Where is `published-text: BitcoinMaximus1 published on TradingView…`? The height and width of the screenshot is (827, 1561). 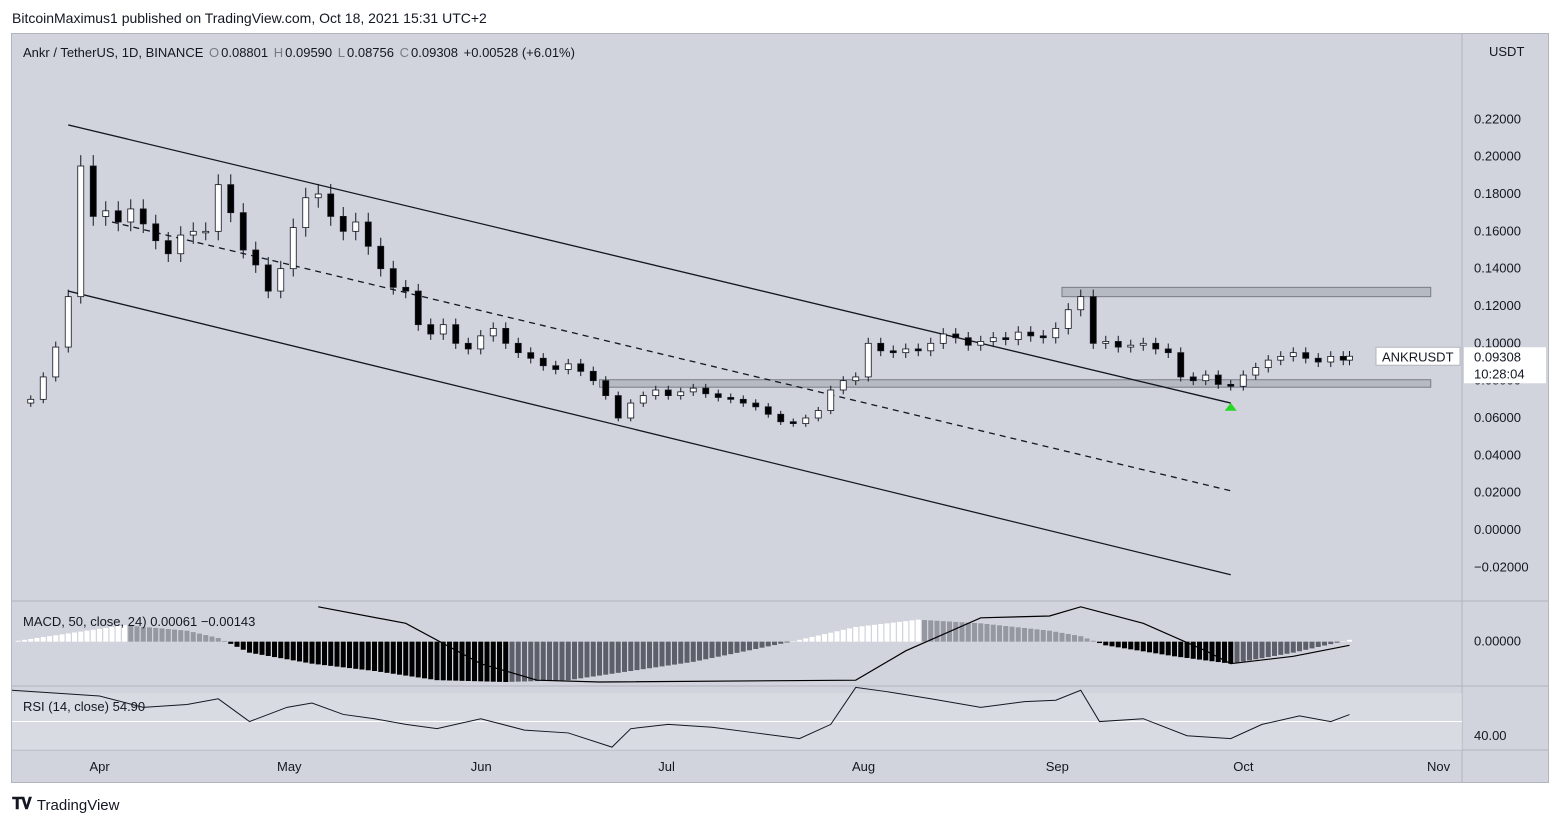 published-text: BitcoinMaximus1 published on TradingView… is located at coordinates (249, 18).